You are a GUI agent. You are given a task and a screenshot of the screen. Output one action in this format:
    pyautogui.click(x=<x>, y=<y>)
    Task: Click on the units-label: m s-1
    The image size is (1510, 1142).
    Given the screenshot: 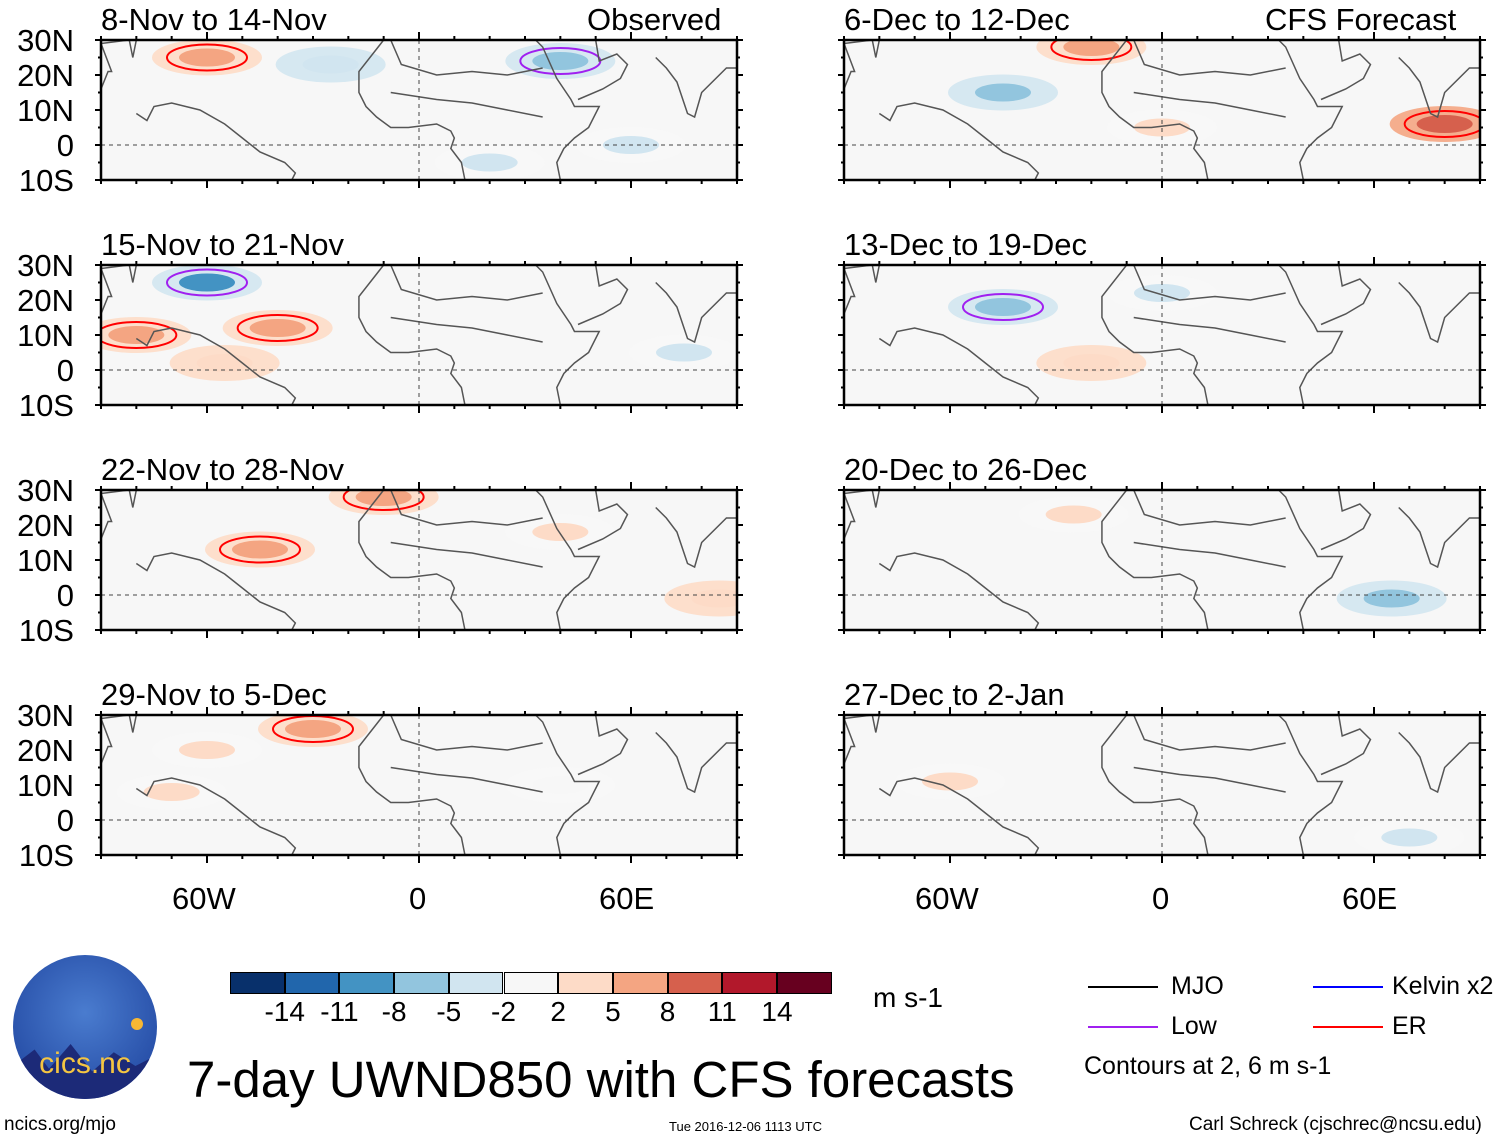 What is the action you would take?
    pyautogui.click(x=908, y=997)
    